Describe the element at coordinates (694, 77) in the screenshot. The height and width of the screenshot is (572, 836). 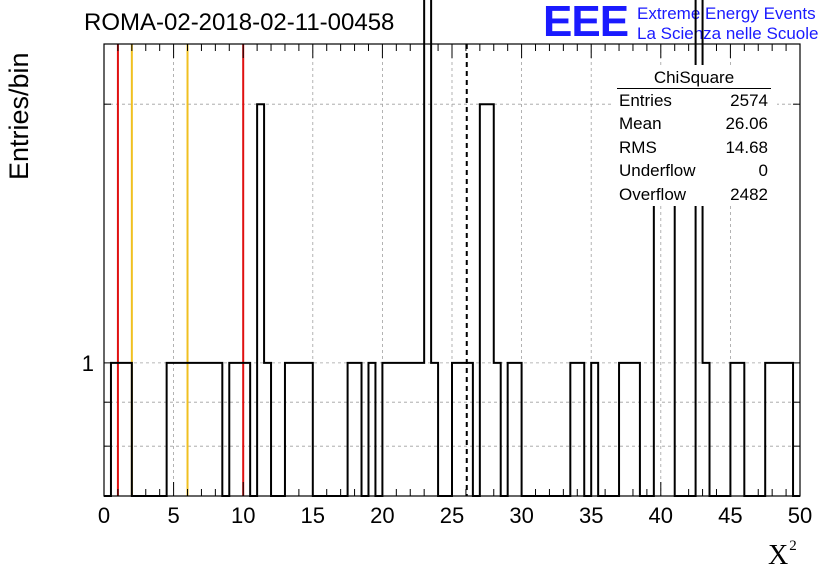
I see `stats-title: ChiSquare` at that location.